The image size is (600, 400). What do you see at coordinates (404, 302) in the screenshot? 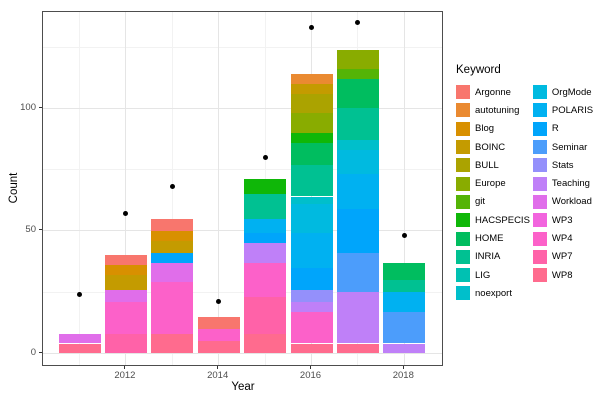
I see `bar-segment-2018-POLARIS` at bounding box center [404, 302].